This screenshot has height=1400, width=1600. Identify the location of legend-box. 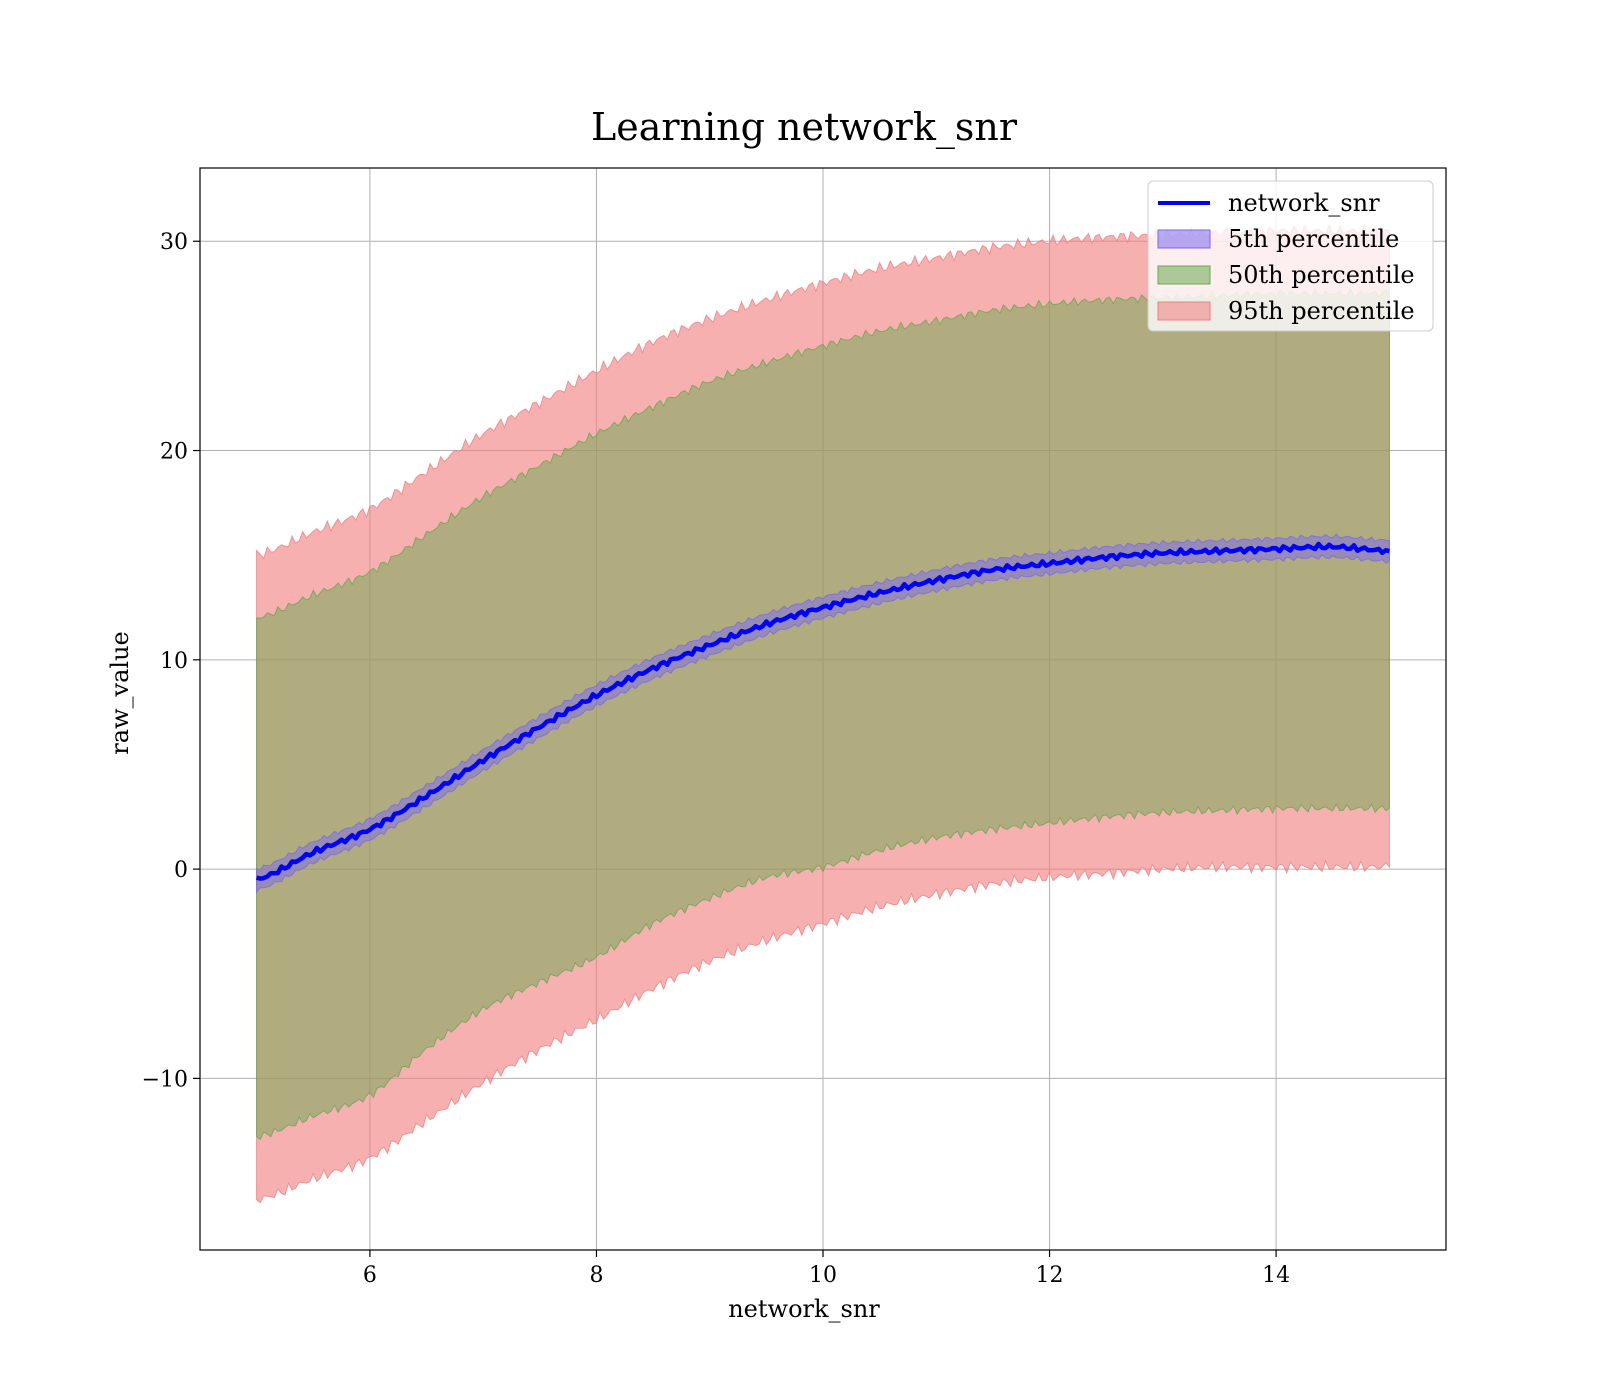
(1290, 256).